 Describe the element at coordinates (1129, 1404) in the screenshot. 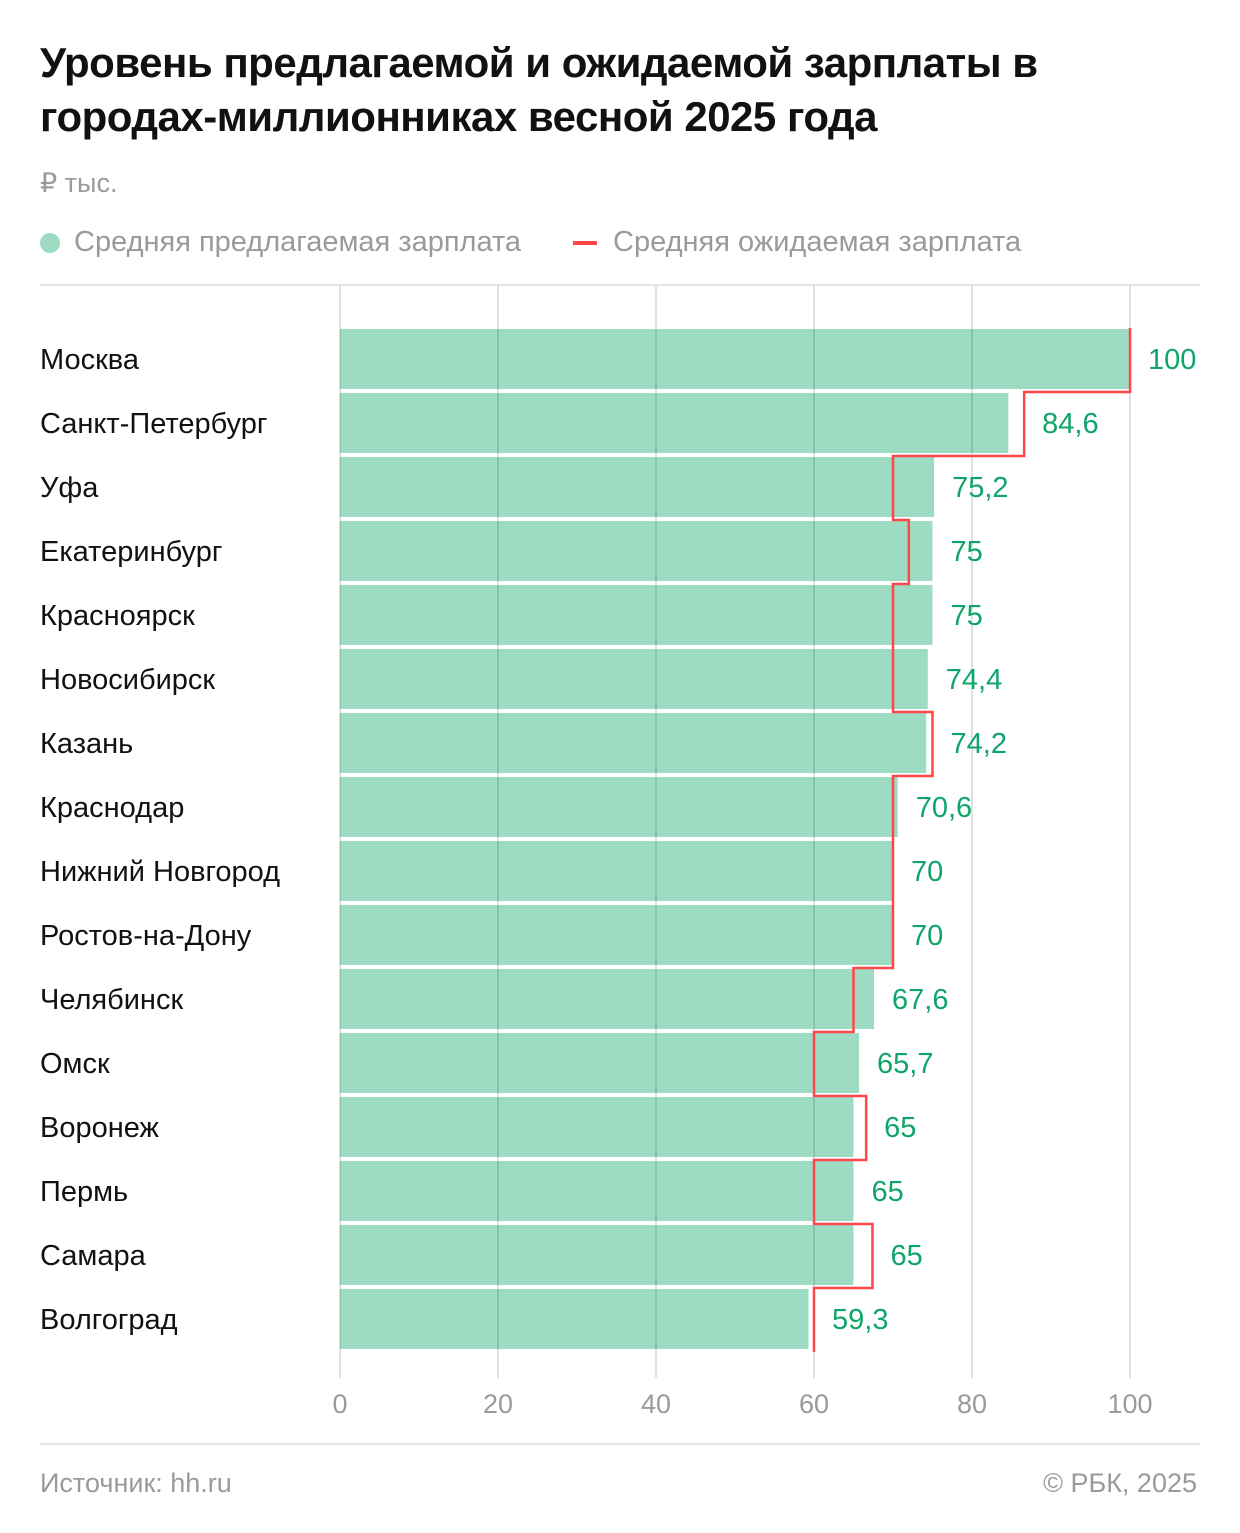

I see `x-tick-label: 100` at that location.